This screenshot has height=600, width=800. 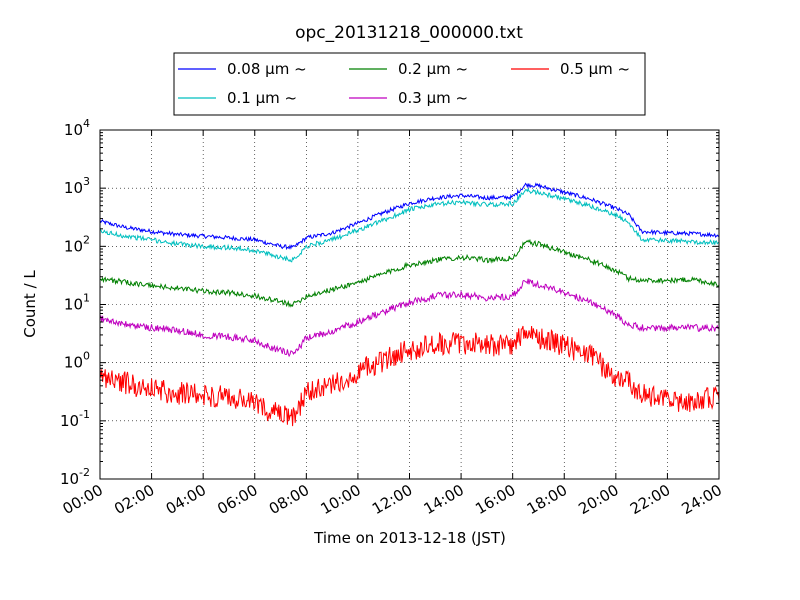 I want to click on y-tick-label: 10¹, so click(x=77, y=303).